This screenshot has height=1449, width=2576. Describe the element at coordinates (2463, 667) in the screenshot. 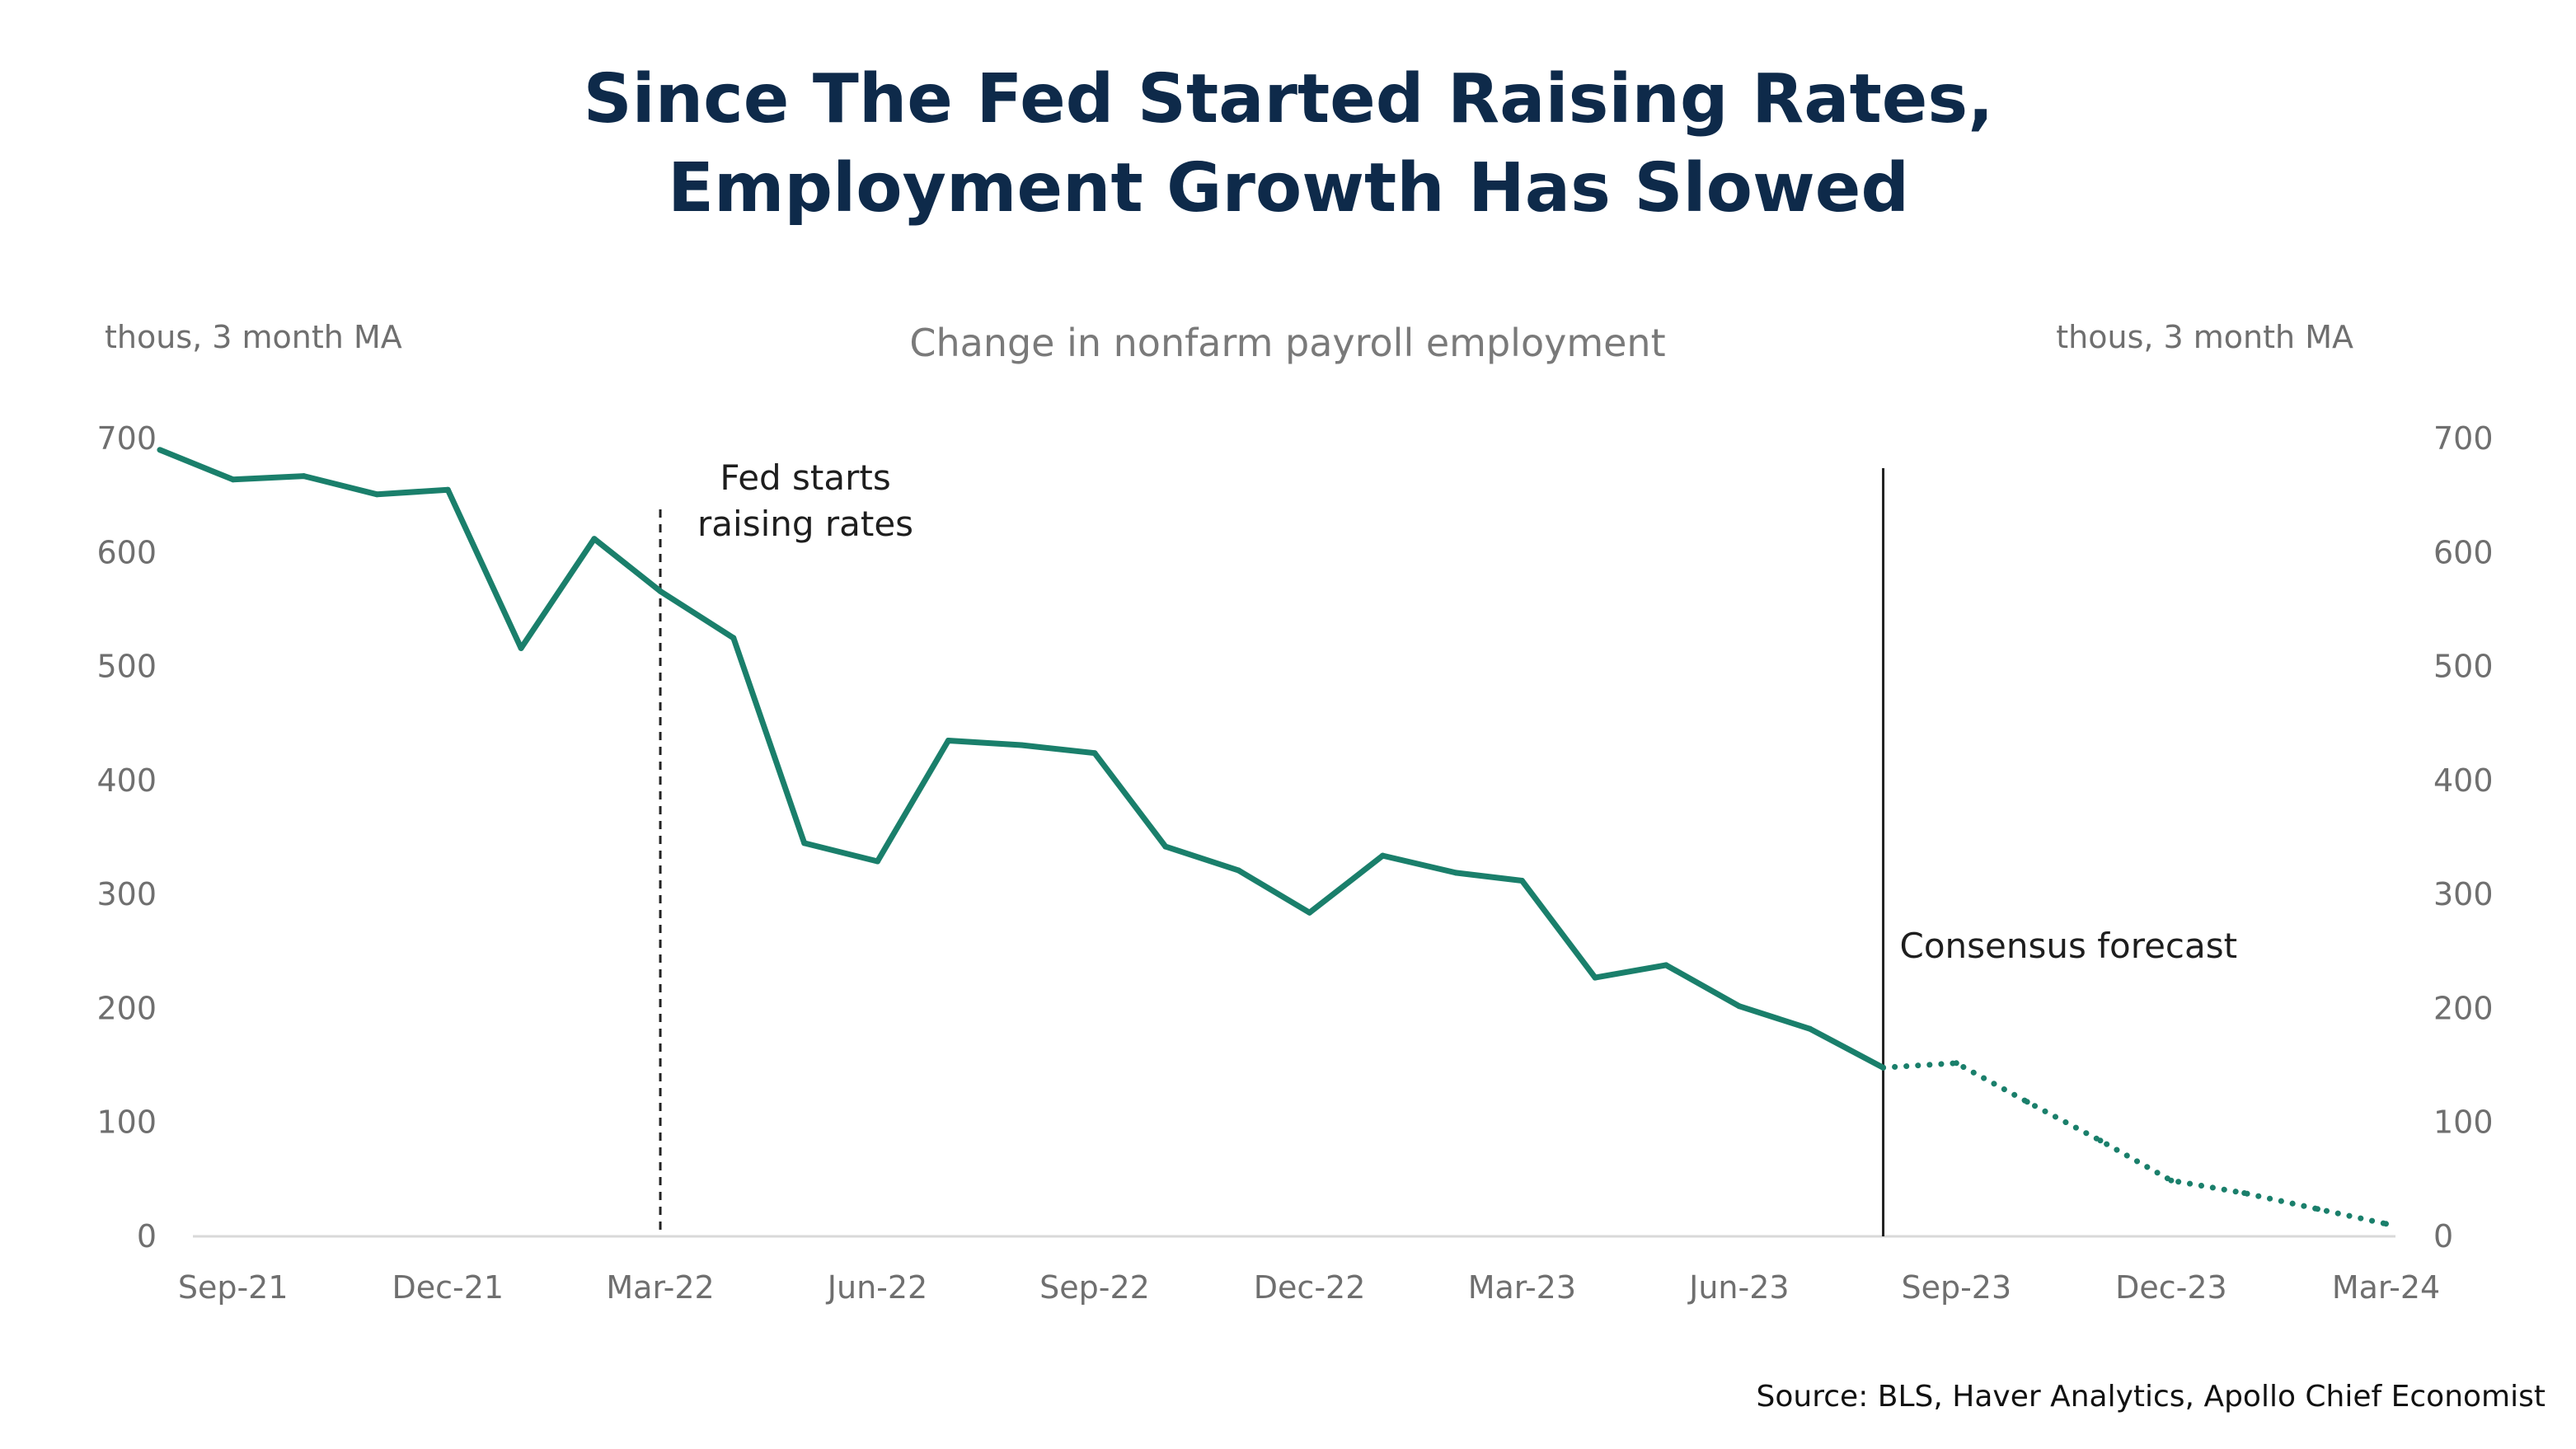

I see `y-tick-label-right: 500` at that location.